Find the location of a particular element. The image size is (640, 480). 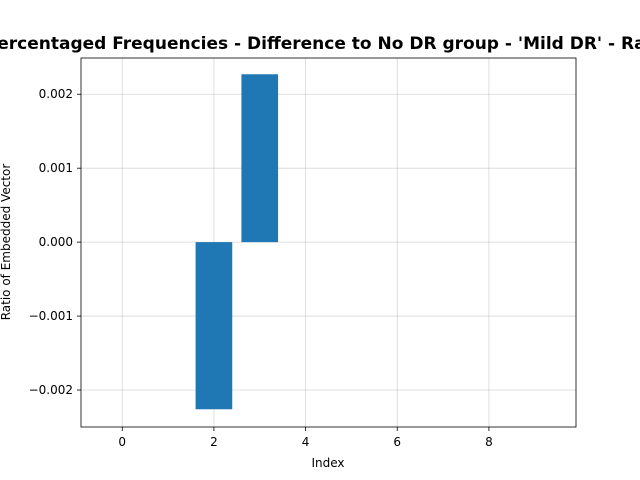

y-axis-label: Ratio of Embedded Vector is located at coordinates (6, 242).